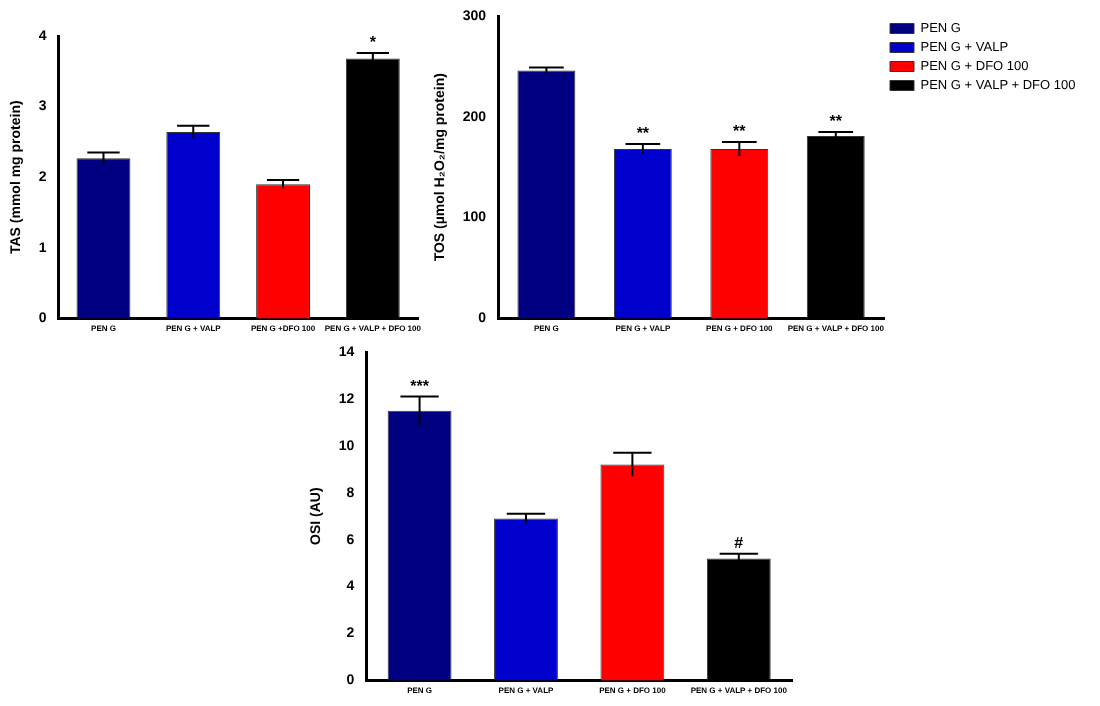 Image resolution: width=1100 pixels, height=706 pixels. Describe the element at coordinates (373, 42) in the screenshot. I see `annotation: *` at that location.